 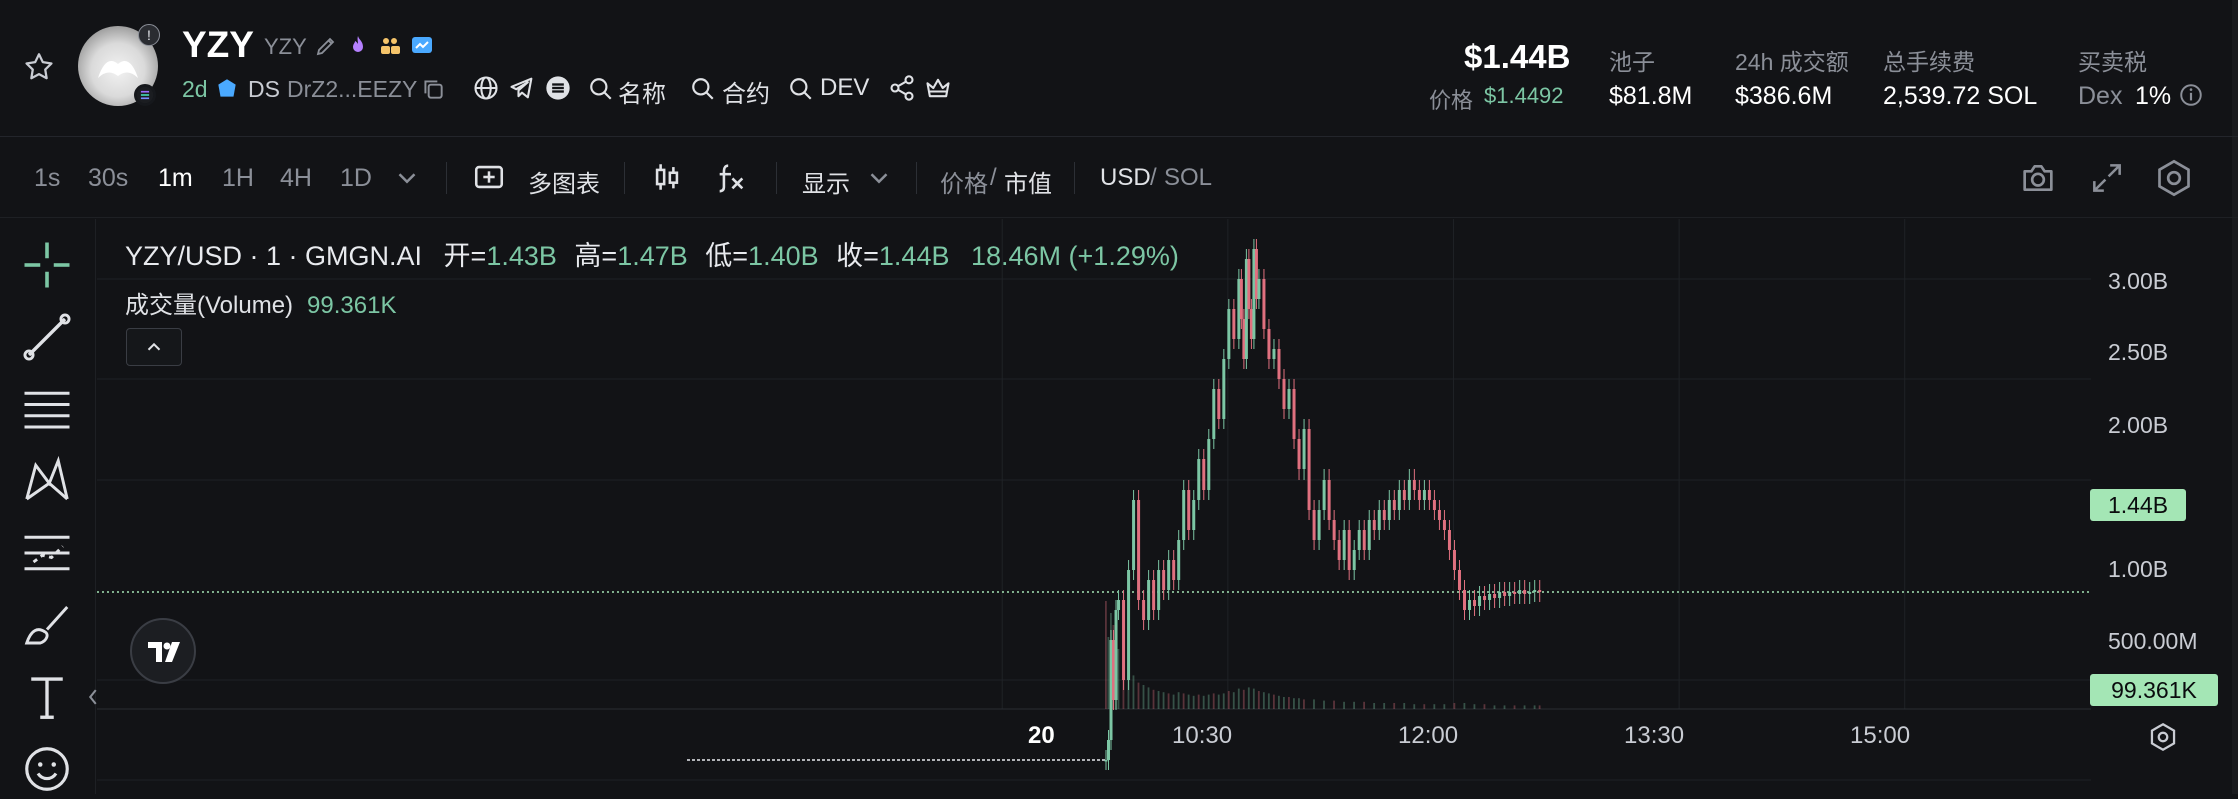 What do you see at coordinates (433, 89) in the screenshot?
I see `copy-icon` at bounding box center [433, 89].